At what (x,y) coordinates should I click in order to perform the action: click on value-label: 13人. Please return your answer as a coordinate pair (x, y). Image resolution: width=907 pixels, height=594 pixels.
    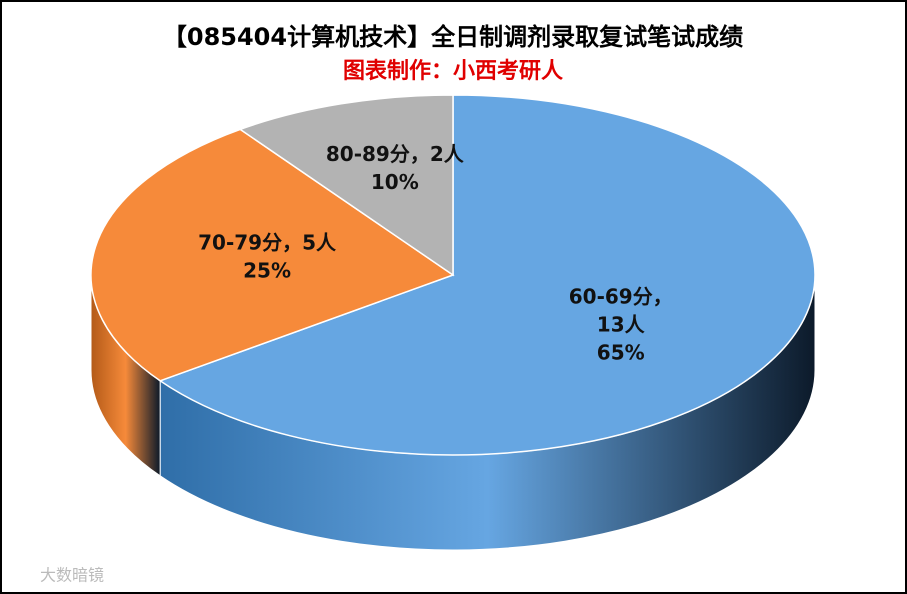
    Looking at the image, I should click on (621, 324).